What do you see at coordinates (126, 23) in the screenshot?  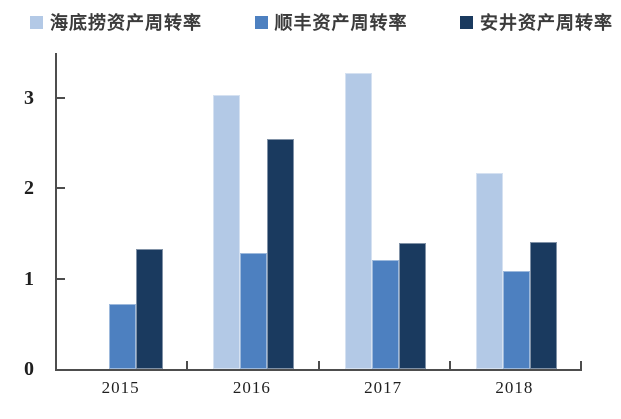 I see `legend-label: 海底捞资产周转率` at bounding box center [126, 23].